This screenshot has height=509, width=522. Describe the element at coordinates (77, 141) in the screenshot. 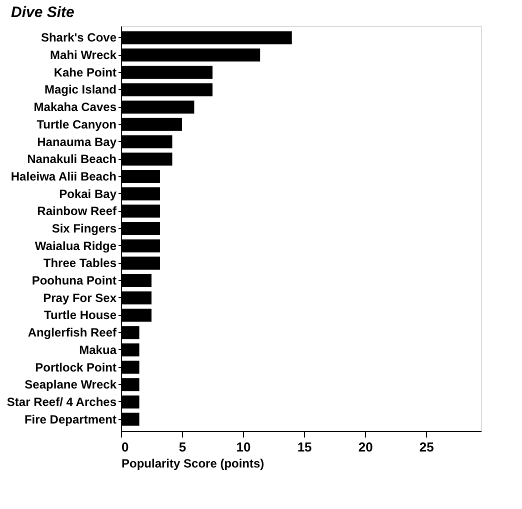

I see `y-tick-label: Hanauma Bay` at that location.